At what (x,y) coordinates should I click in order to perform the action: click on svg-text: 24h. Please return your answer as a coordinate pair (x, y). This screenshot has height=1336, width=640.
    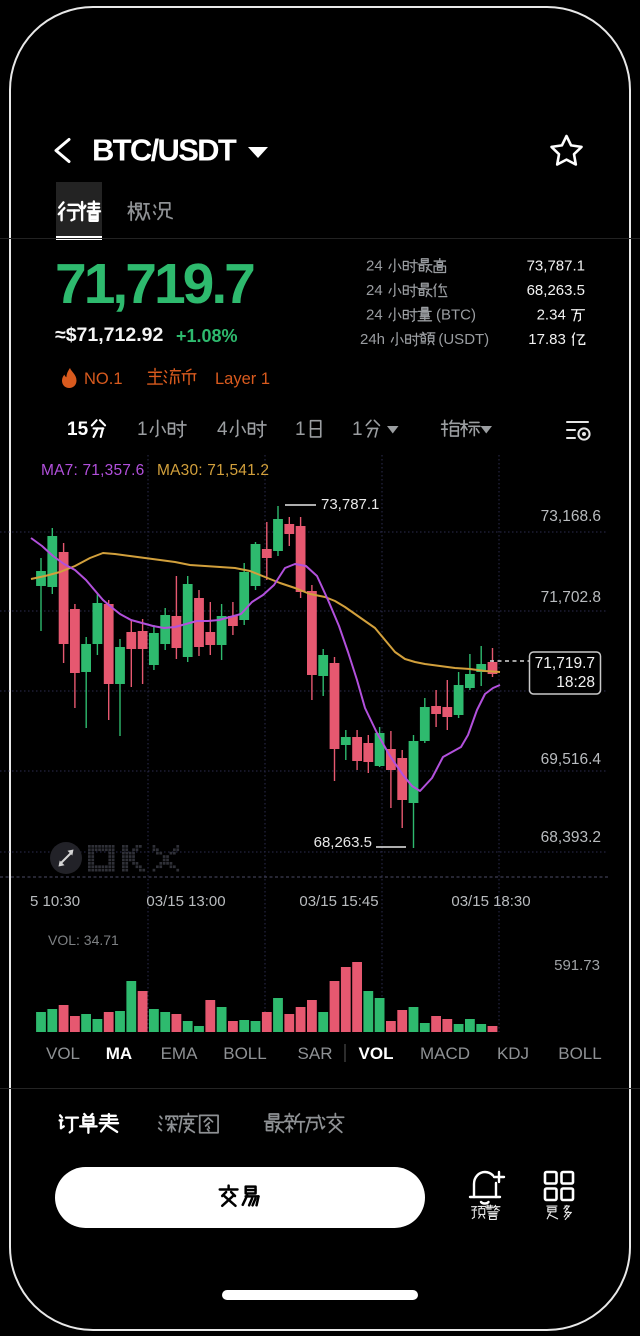
    Looking at the image, I should click on (372, 339).